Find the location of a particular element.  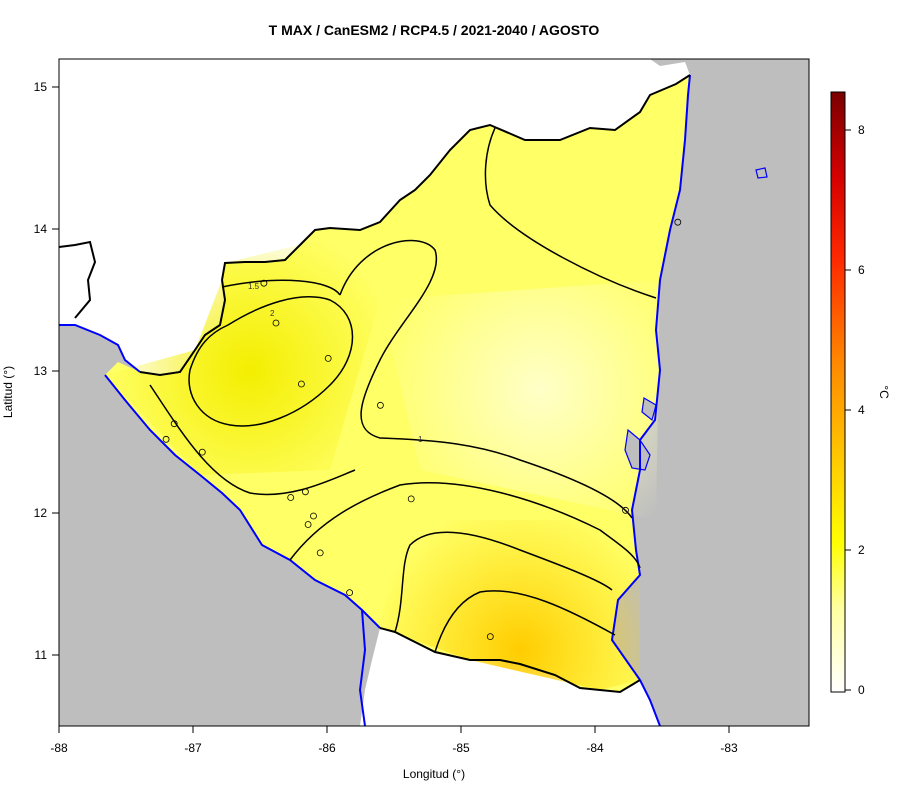

y-axis is located at coordinates (55, 371).